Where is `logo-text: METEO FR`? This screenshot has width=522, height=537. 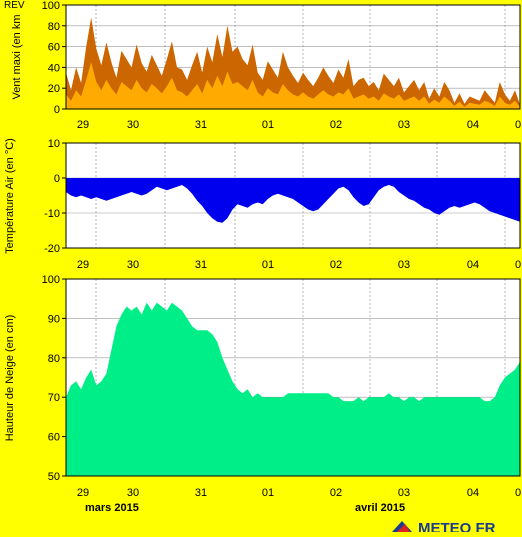
logo-text: METEO FR is located at coordinates (457, 526).